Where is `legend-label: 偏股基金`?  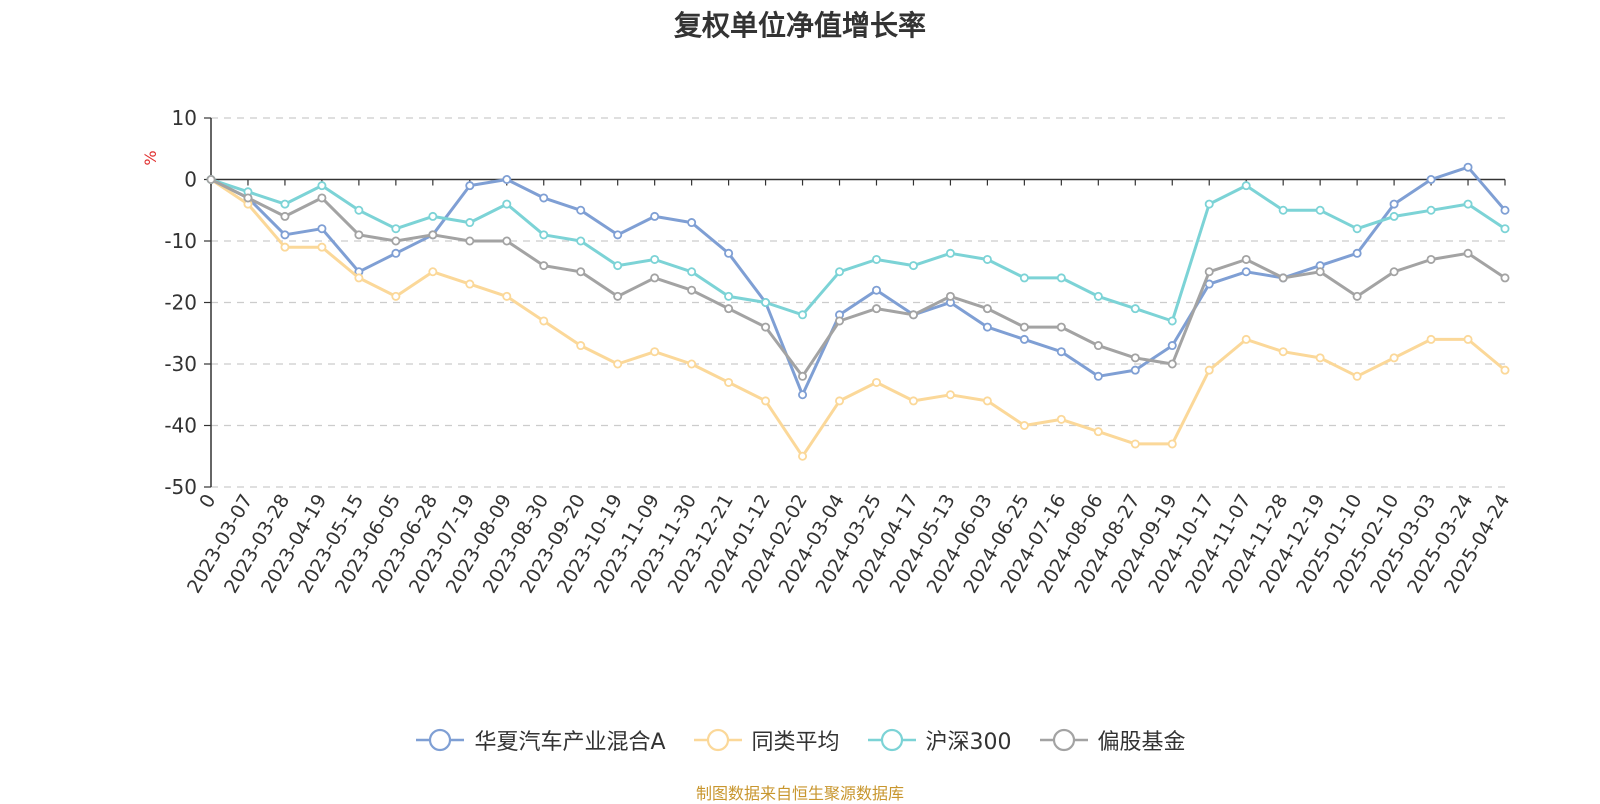 legend-label: 偏股基金 is located at coordinates (1141, 742).